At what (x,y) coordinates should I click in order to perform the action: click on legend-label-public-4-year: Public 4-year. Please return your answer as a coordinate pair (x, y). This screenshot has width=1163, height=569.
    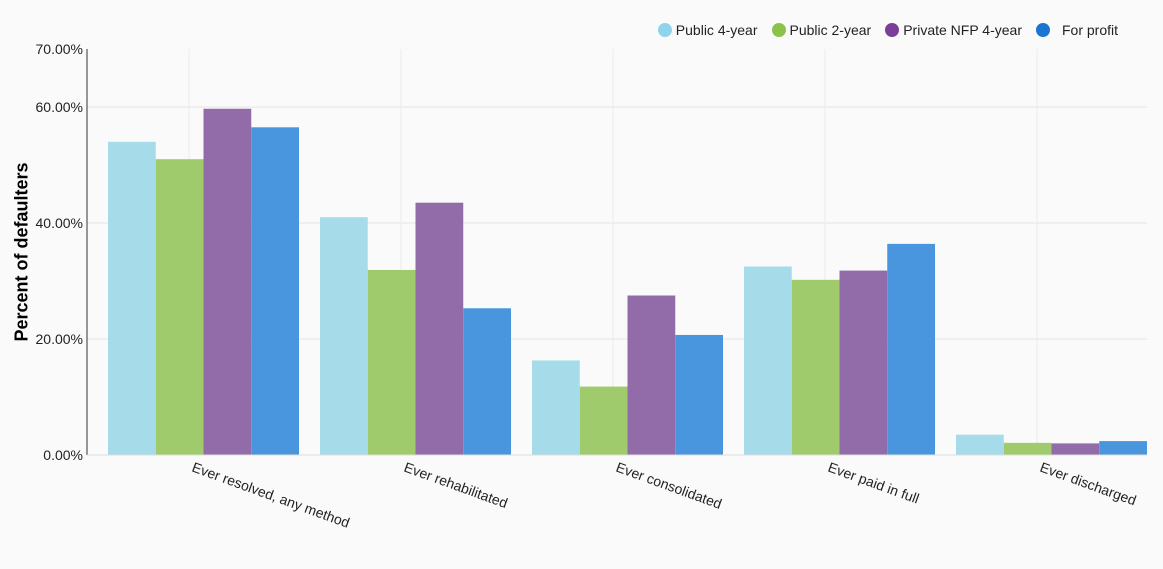
    Looking at the image, I should click on (716, 30).